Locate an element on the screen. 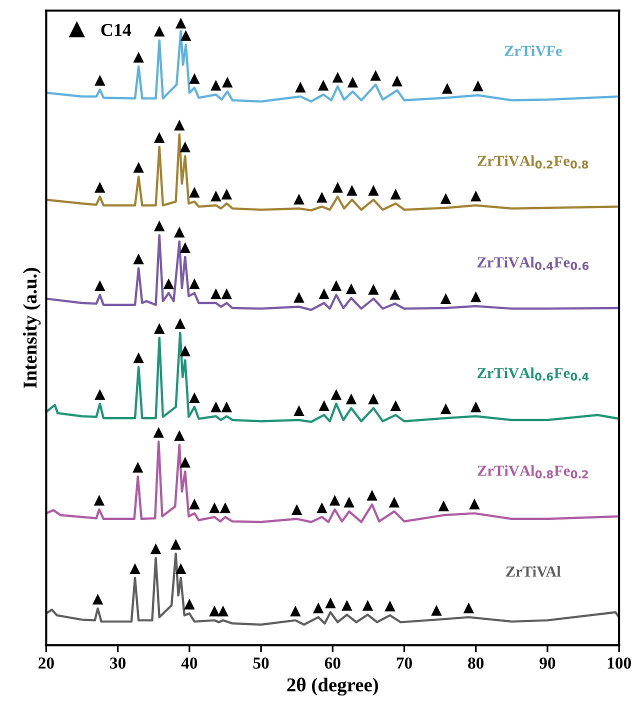 The height and width of the screenshot is (709, 633). text: ZrTiVAl is located at coordinates (533, 571).